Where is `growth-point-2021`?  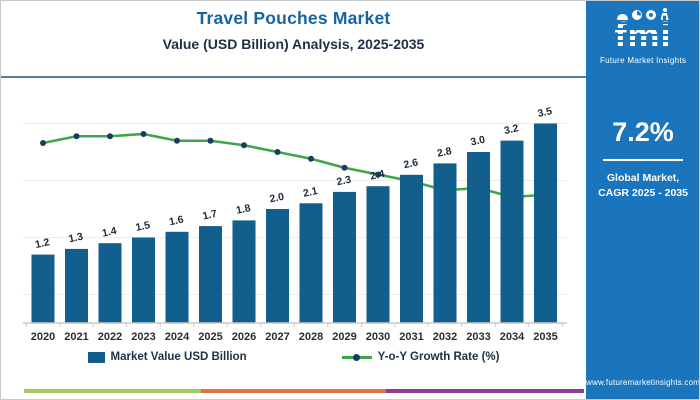 growth-point-2021 is located at coordinates (76, 136).